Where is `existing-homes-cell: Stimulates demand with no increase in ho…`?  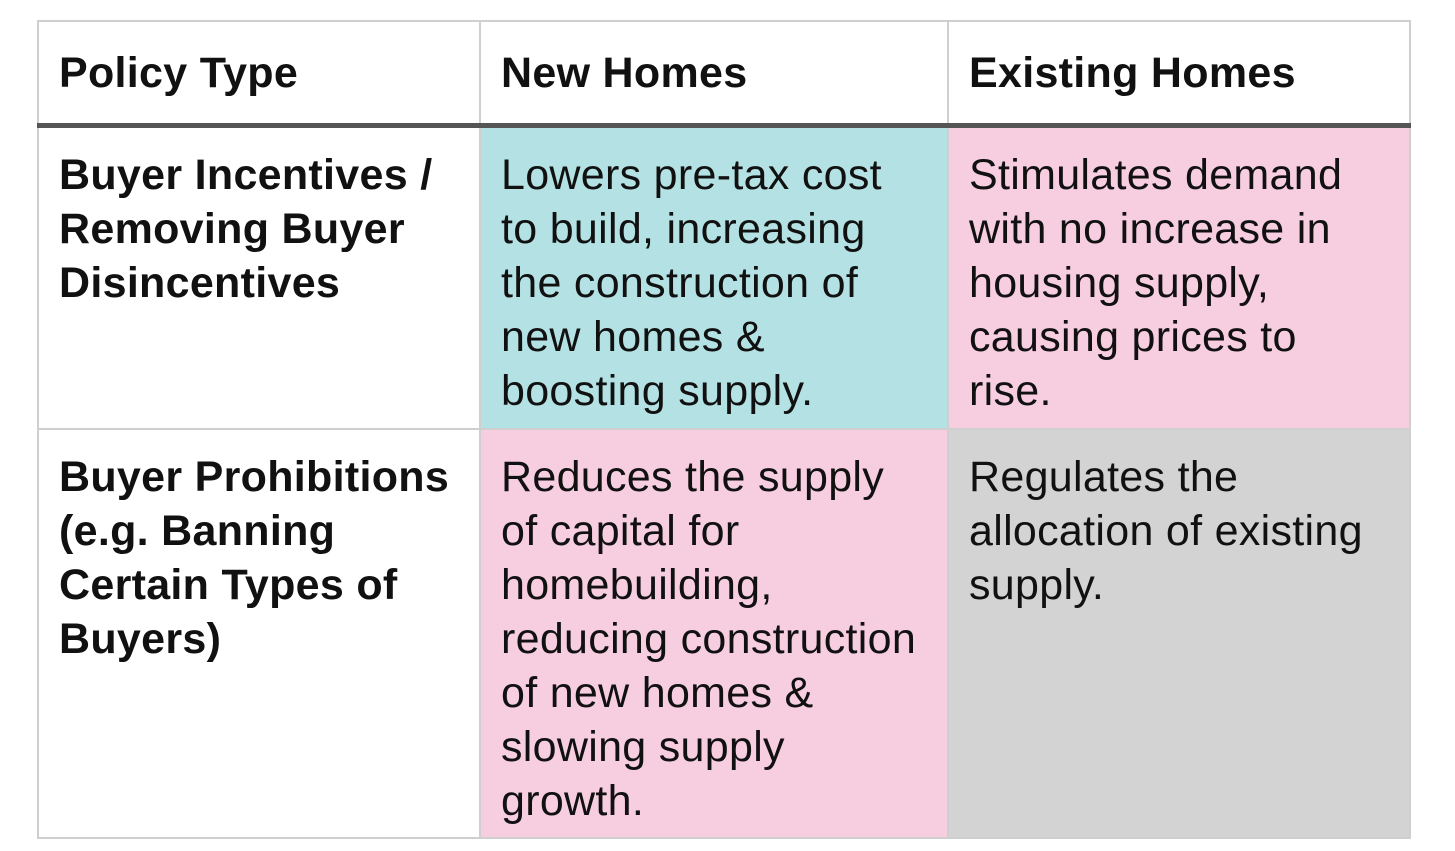 existing-homes-cell: Stimulates demand with no increase in ho… is located at coordinates (1179, 277).